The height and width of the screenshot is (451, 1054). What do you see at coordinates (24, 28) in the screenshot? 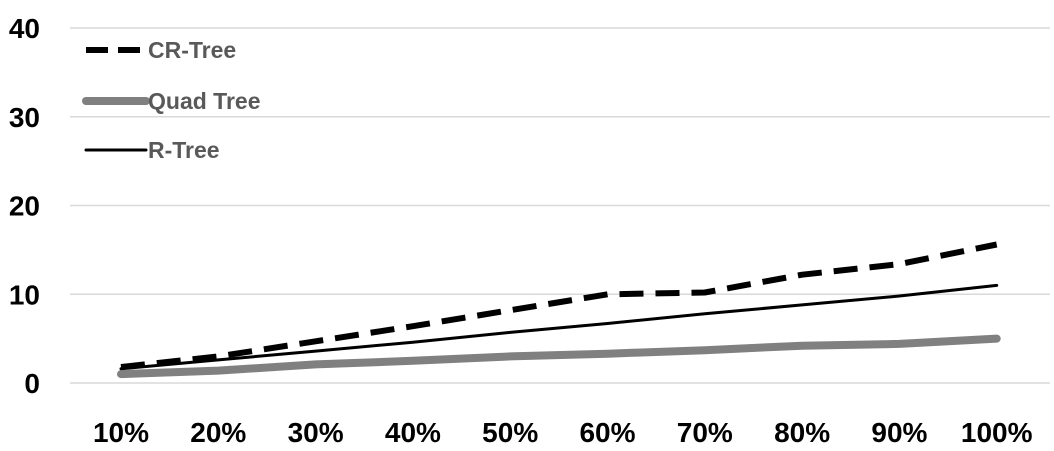
I see `y-tick-label: 40` at bounding box center [24, 28].